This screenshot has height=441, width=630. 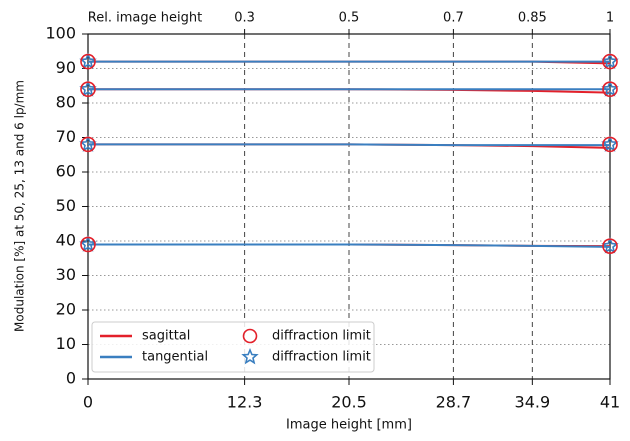 What do you see at coordinates (66, 102) in the screenshot?
I see `y-tick-label: 80` at bounding box center [66, 102].